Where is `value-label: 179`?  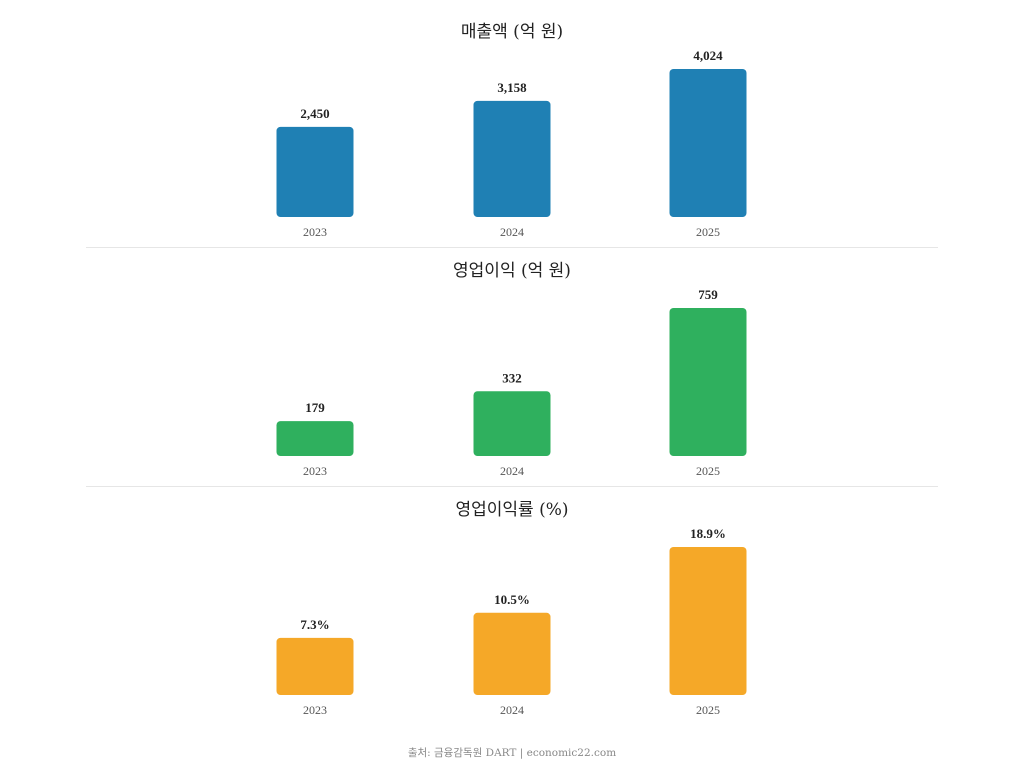
value-label: 179 is located at coordinates (315, 407).